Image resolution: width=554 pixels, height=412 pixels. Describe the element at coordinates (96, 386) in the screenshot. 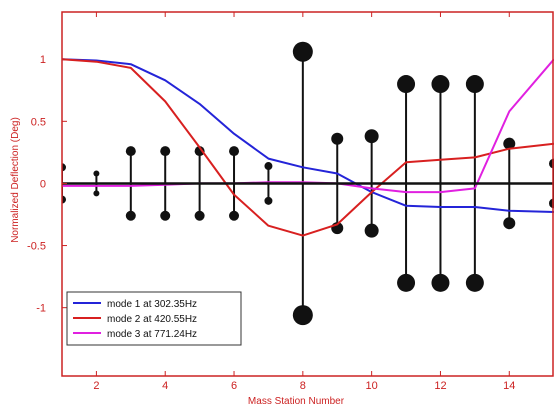

I see `x-tick-label: 2` at that location.